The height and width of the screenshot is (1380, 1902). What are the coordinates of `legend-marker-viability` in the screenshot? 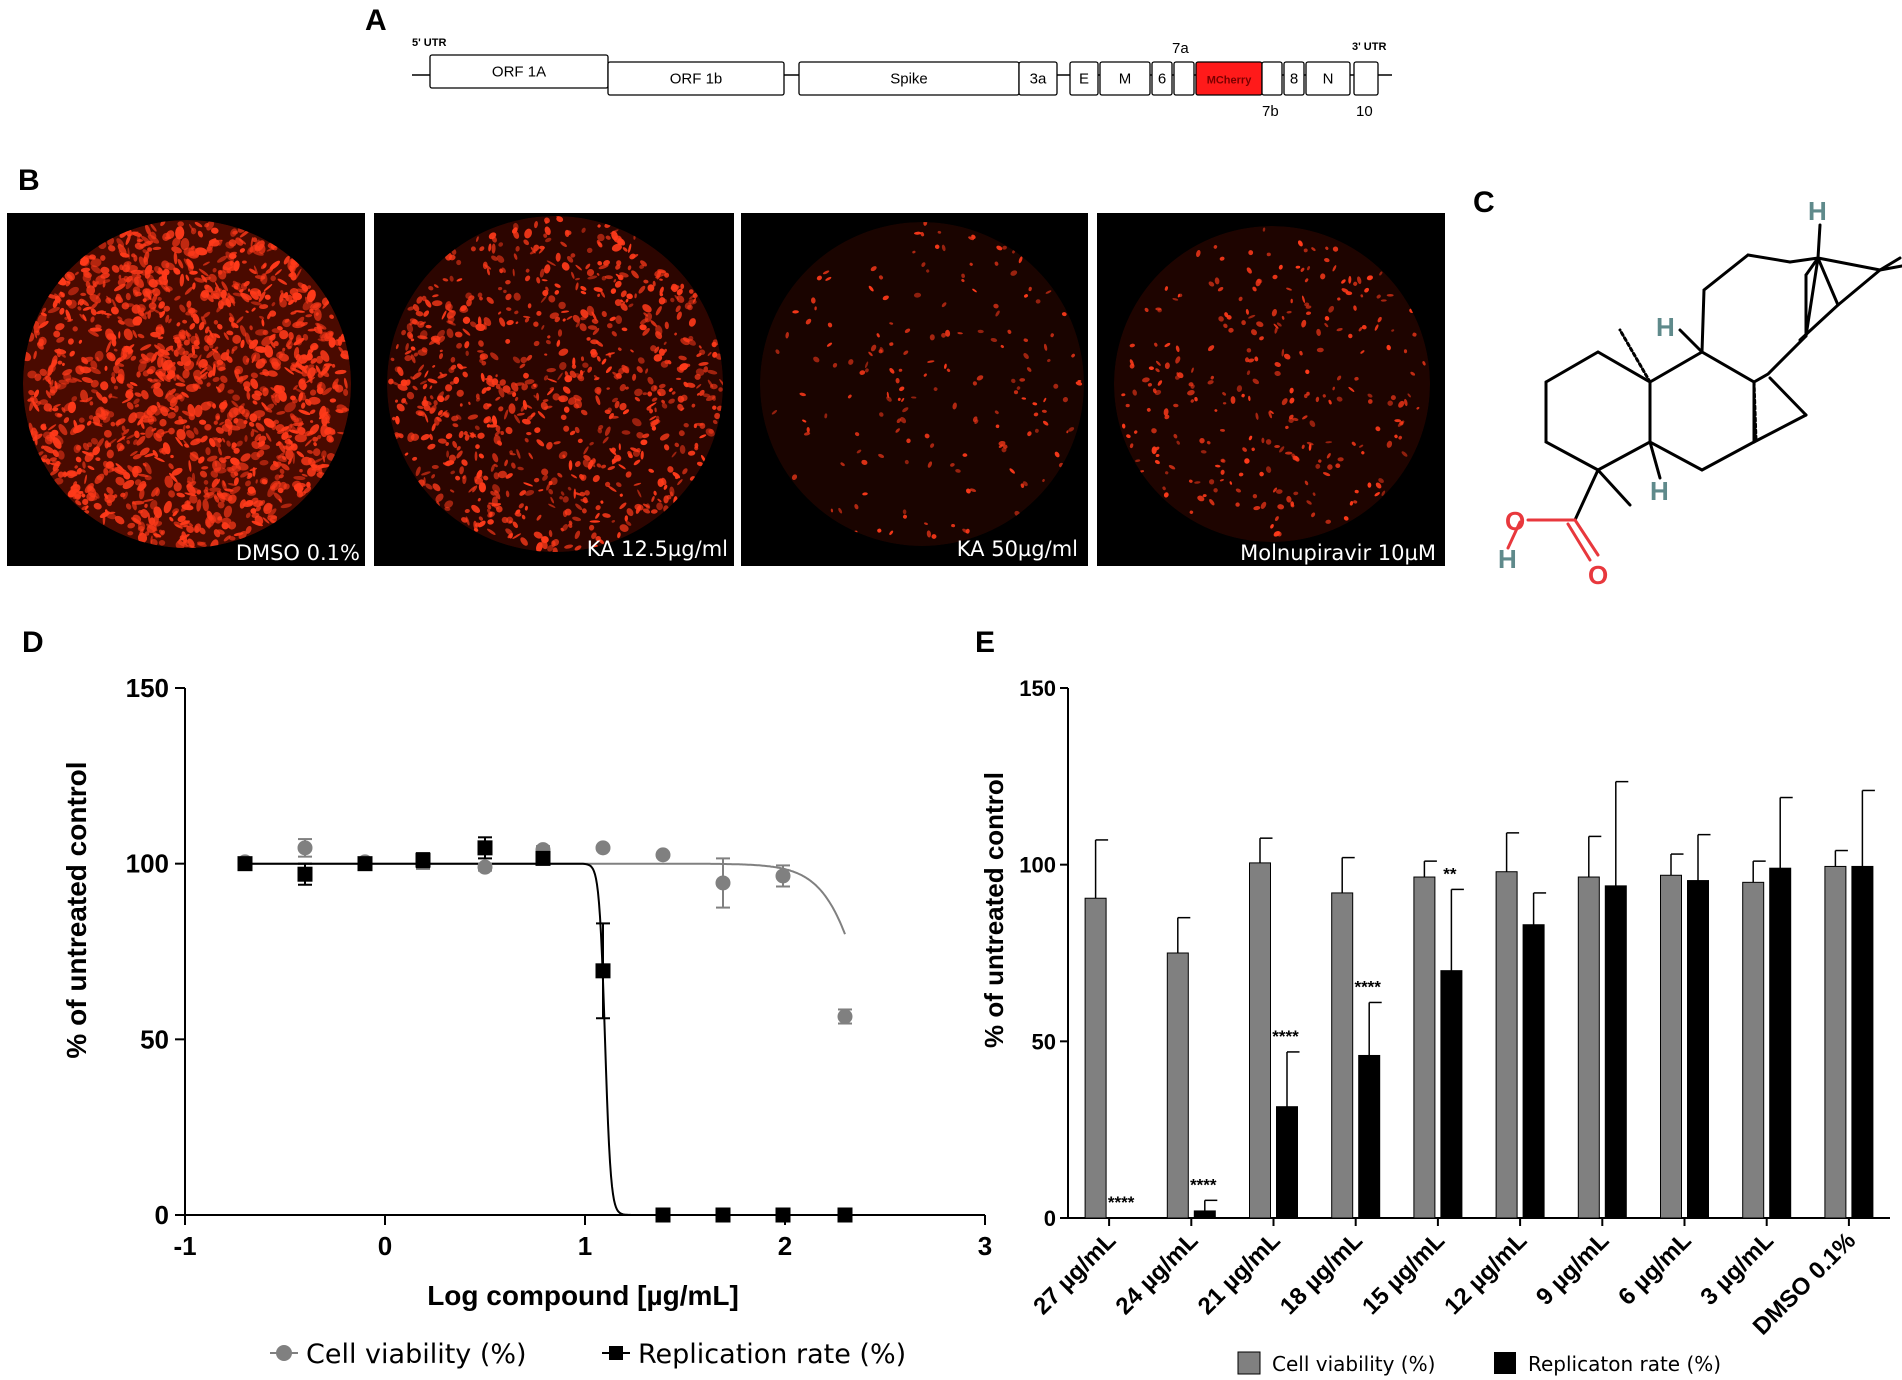 It's located at (284, 1353).